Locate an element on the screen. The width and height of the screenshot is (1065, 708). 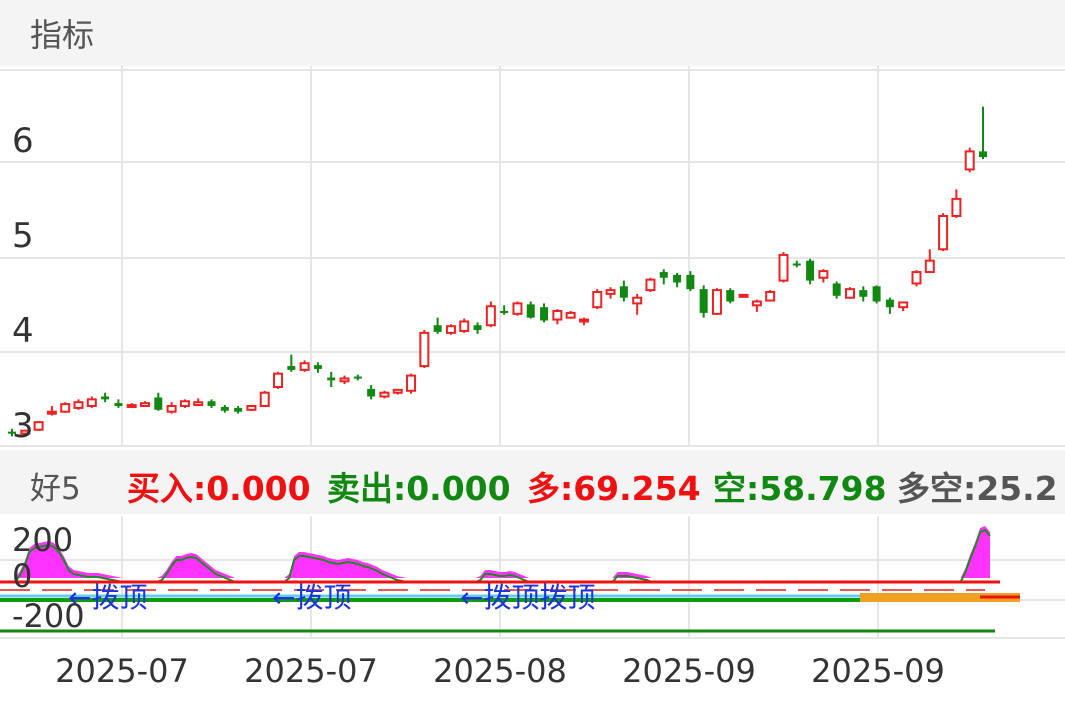
top-signal-annotation: ←拨顶 is located at coordinates (107, 597).